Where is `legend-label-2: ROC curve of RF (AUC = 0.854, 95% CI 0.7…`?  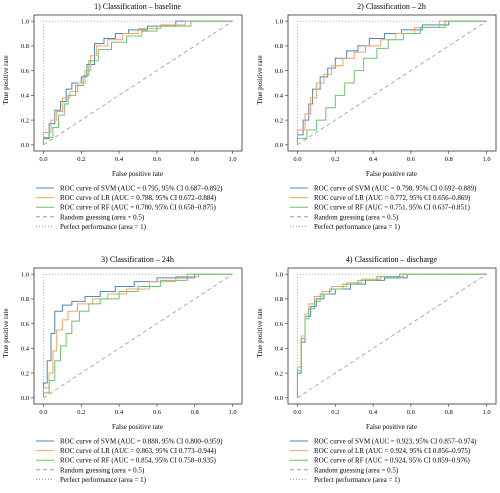
legend-label-2: ROC curve of RF (AUC = 0.854, 95% CI 0.7… is located at coordinates (138, 461).